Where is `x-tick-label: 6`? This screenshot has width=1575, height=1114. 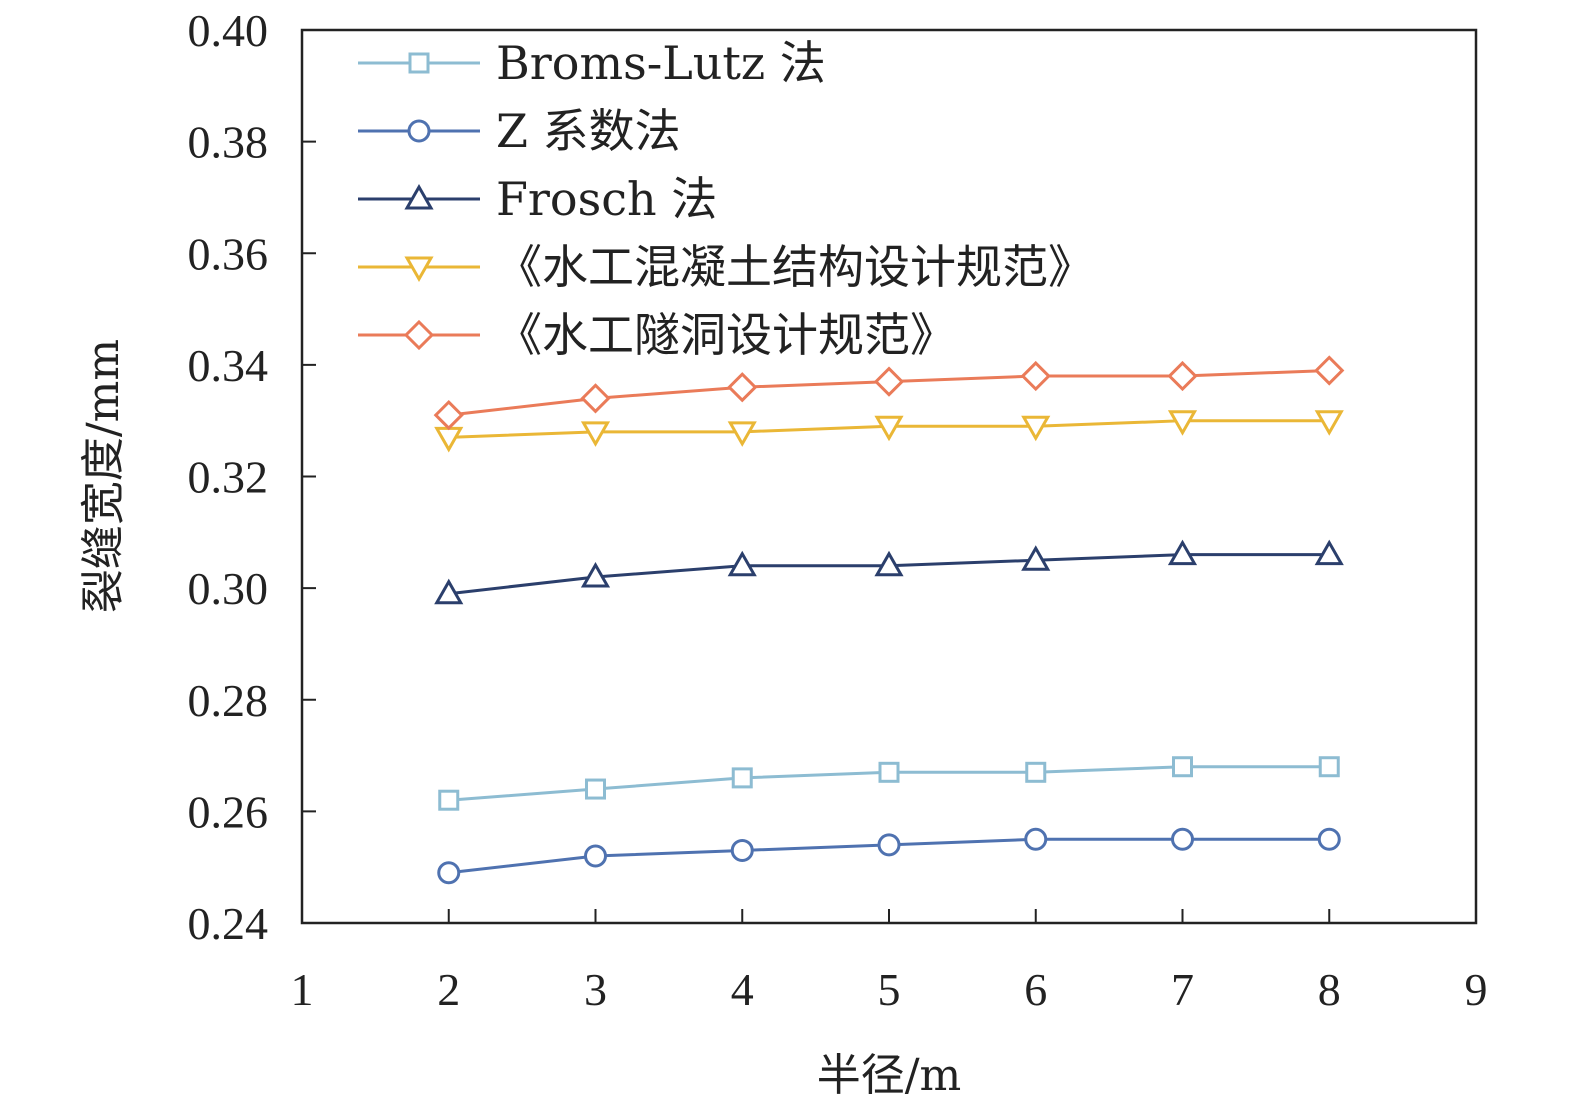 x-tick-label: 6 is located at coordinates (1035, 989).